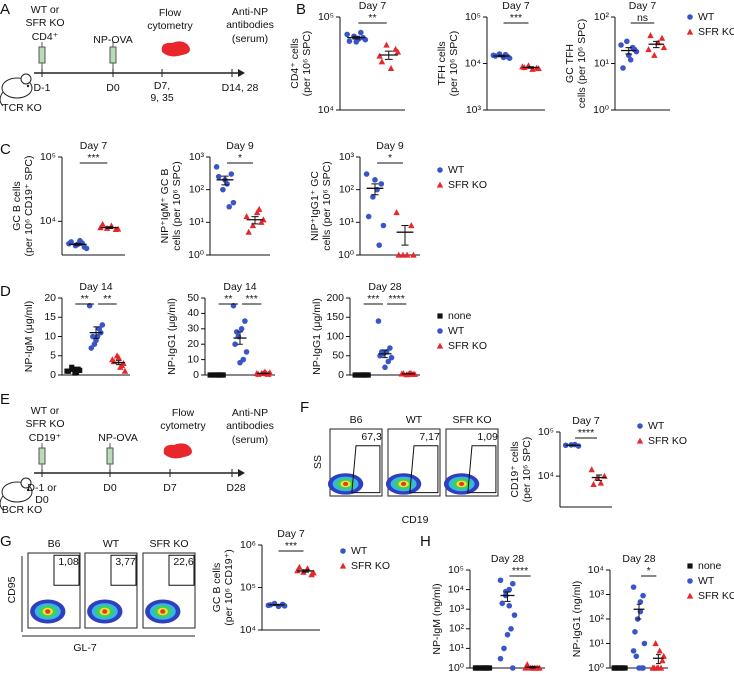 Image resolution: width=734 pixels, height=676 pixels. What do you see at coordinates (170, 26) in the screenshot?
I see `readout-label: cytometry` at bounding box center [170, 26].